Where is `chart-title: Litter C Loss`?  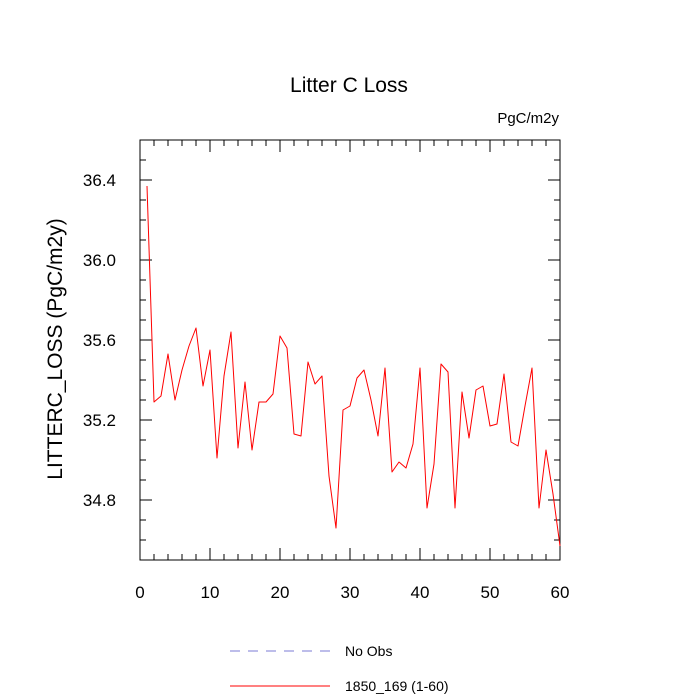
chart-title: Litter C Loss is located at coordinates (349, 85).